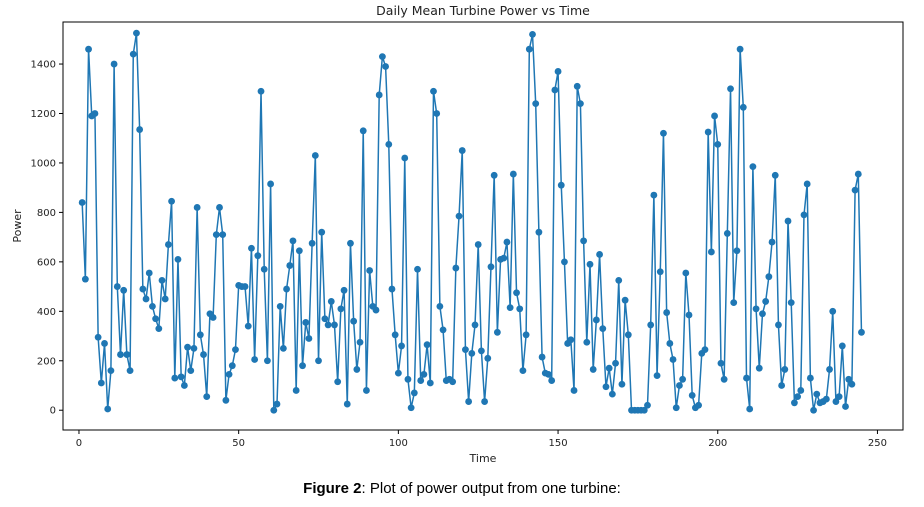  I want to click on figure-caption-label: Figure 2, so click(332, 488).